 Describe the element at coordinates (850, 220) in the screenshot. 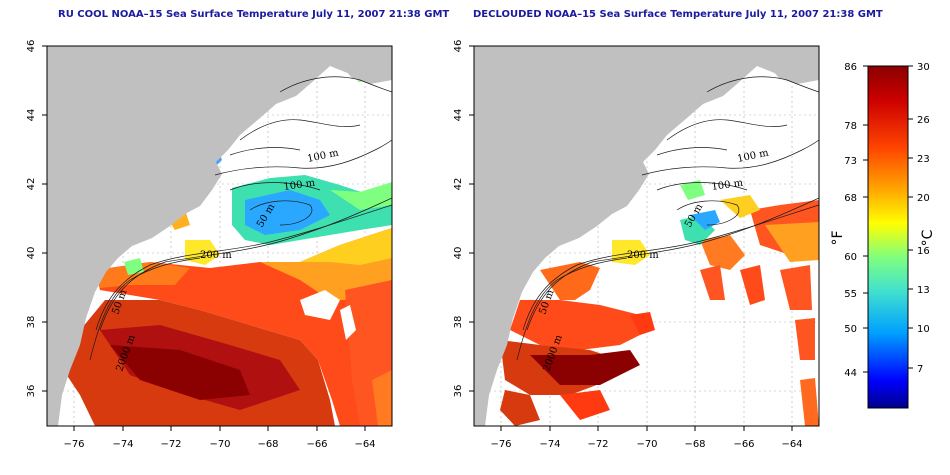

I see `colorbar-fahrenheit-labels: 86 78 73 68 60 55 50 44` at that location.